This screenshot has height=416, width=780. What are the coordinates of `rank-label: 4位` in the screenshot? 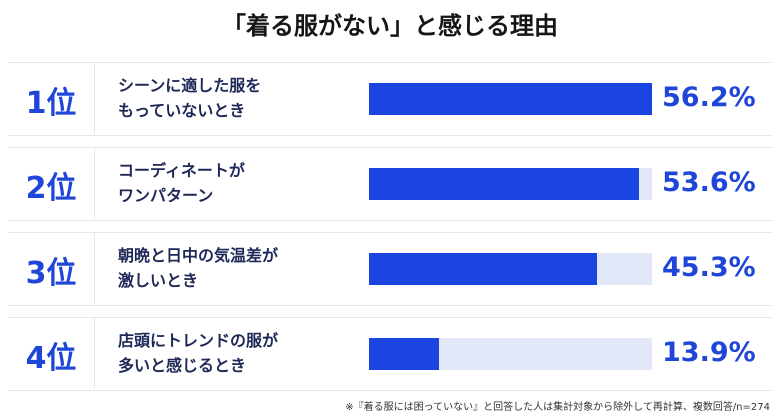 It's located at (51, 358).